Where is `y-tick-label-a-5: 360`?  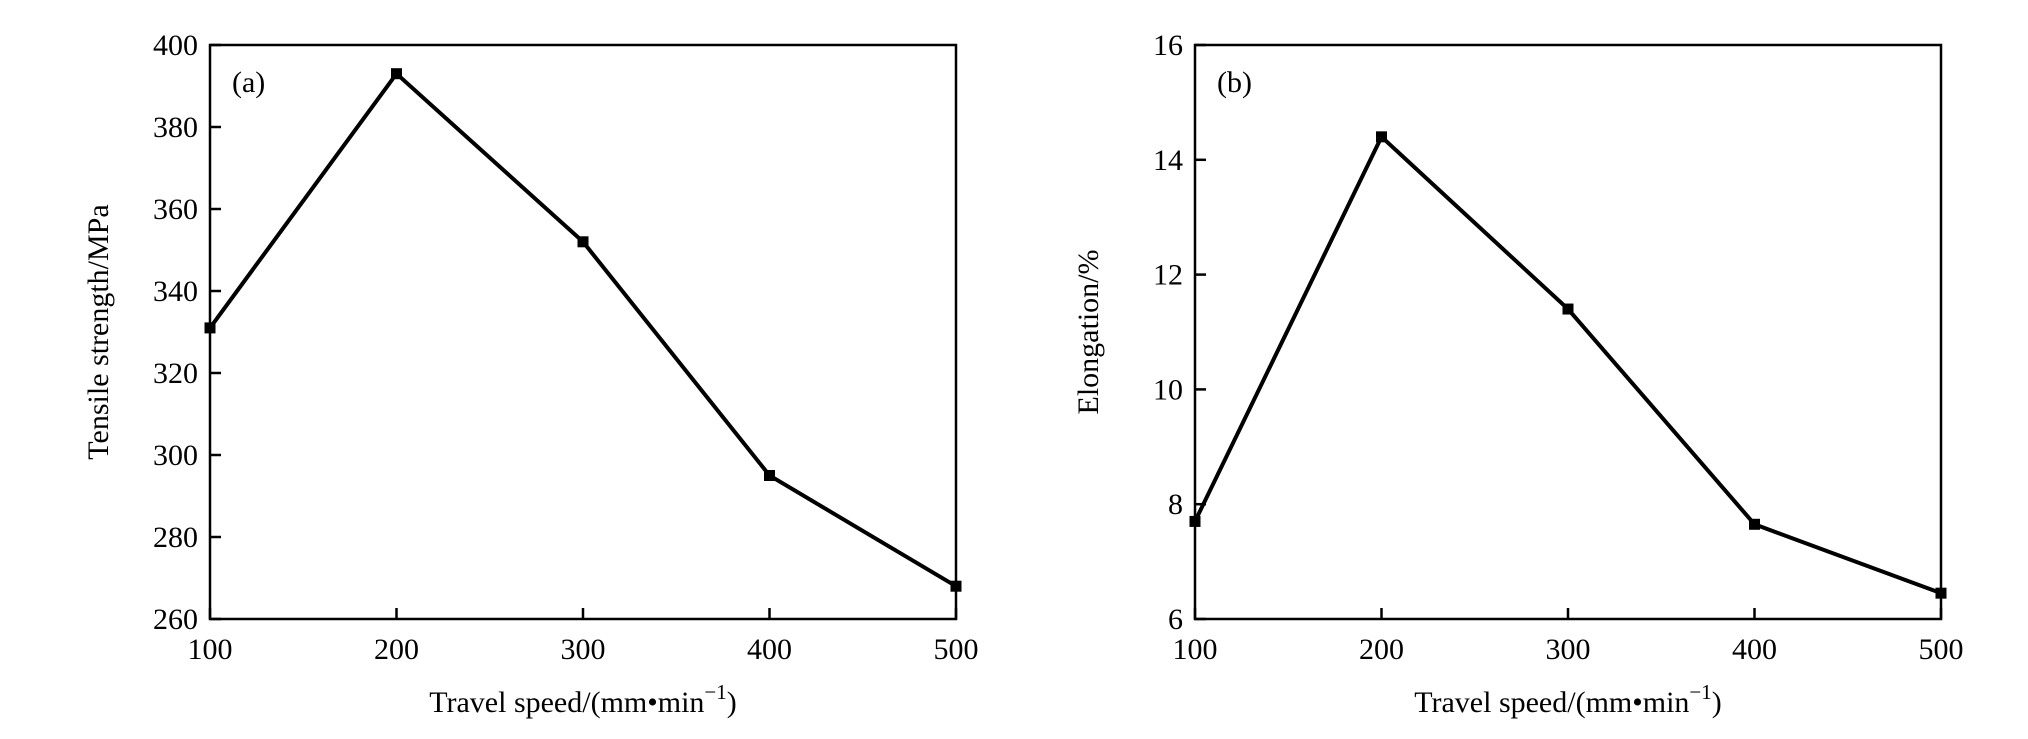 y-tick-label-a-5: 360 is located at coordinates (175, 209).